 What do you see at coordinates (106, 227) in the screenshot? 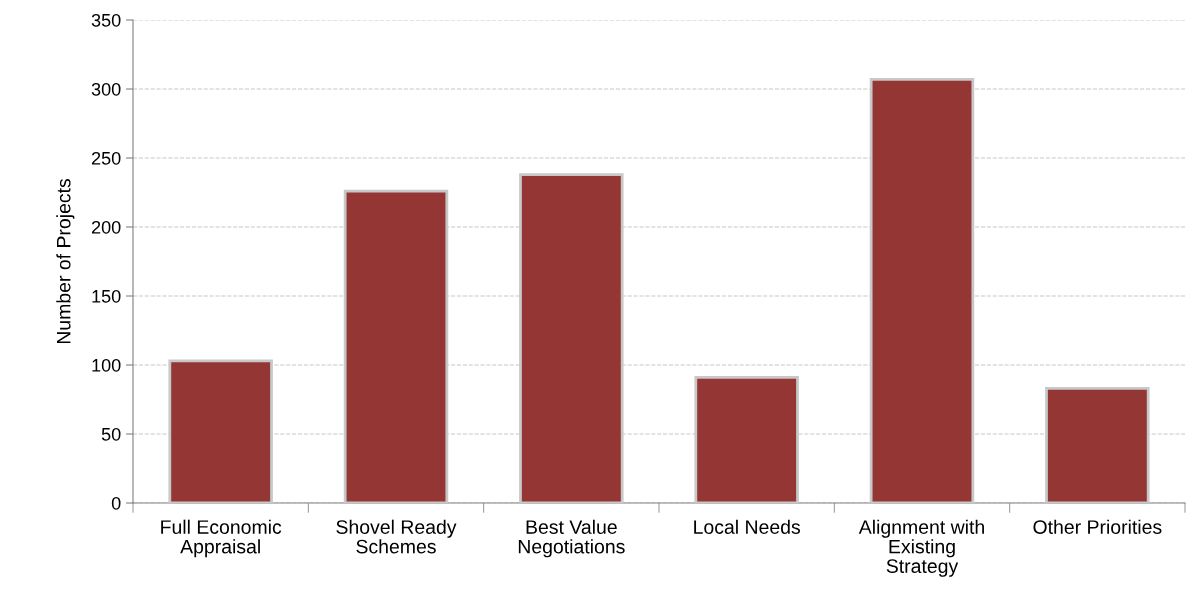
I see `y-tick-label: 200` at bounding box center [106, 227].